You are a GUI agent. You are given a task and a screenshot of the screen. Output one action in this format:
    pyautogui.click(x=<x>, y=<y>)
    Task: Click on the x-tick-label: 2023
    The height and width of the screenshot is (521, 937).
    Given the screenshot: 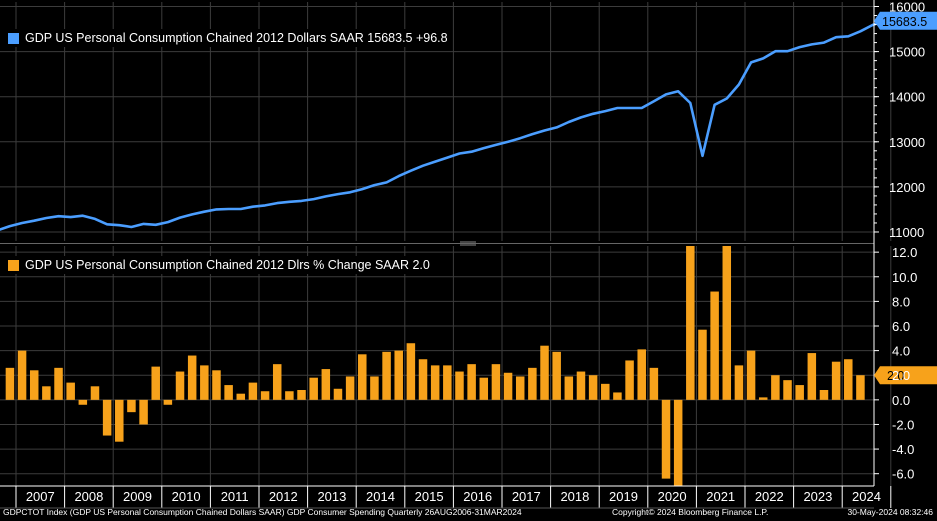 What is the action you would take?
    pyautogui.click(x=817, y=496)
    